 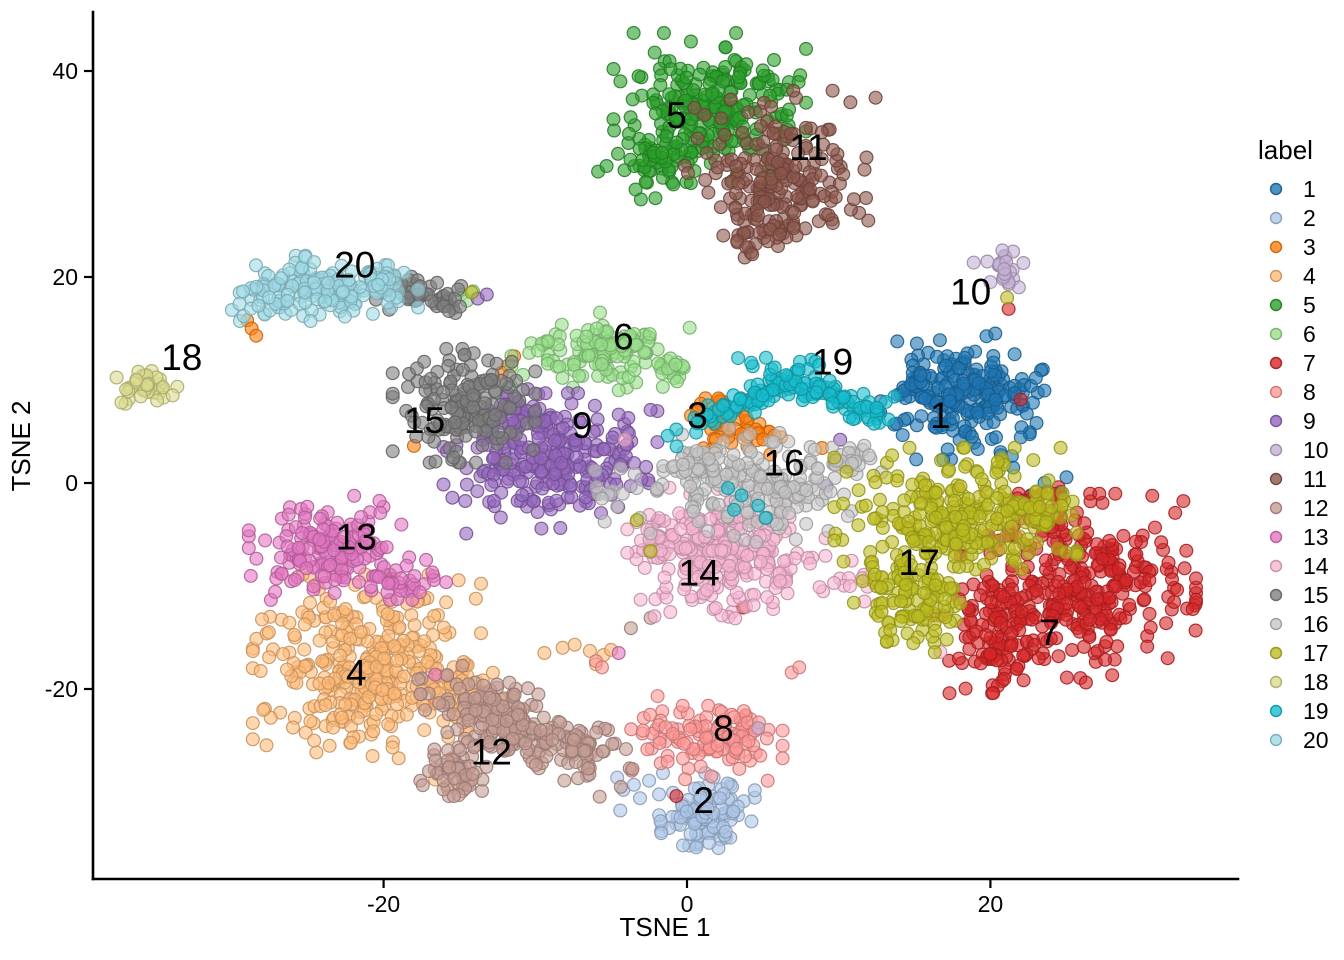 I want to click on cluster-5-label: 5, so click(x=676, y=115).